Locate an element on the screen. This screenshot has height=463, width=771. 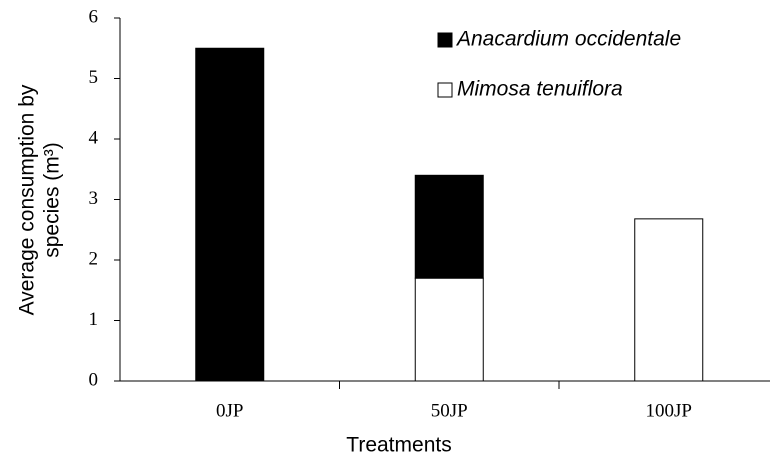
x-tick-label: 0JP is located at coordinates (229, 410).